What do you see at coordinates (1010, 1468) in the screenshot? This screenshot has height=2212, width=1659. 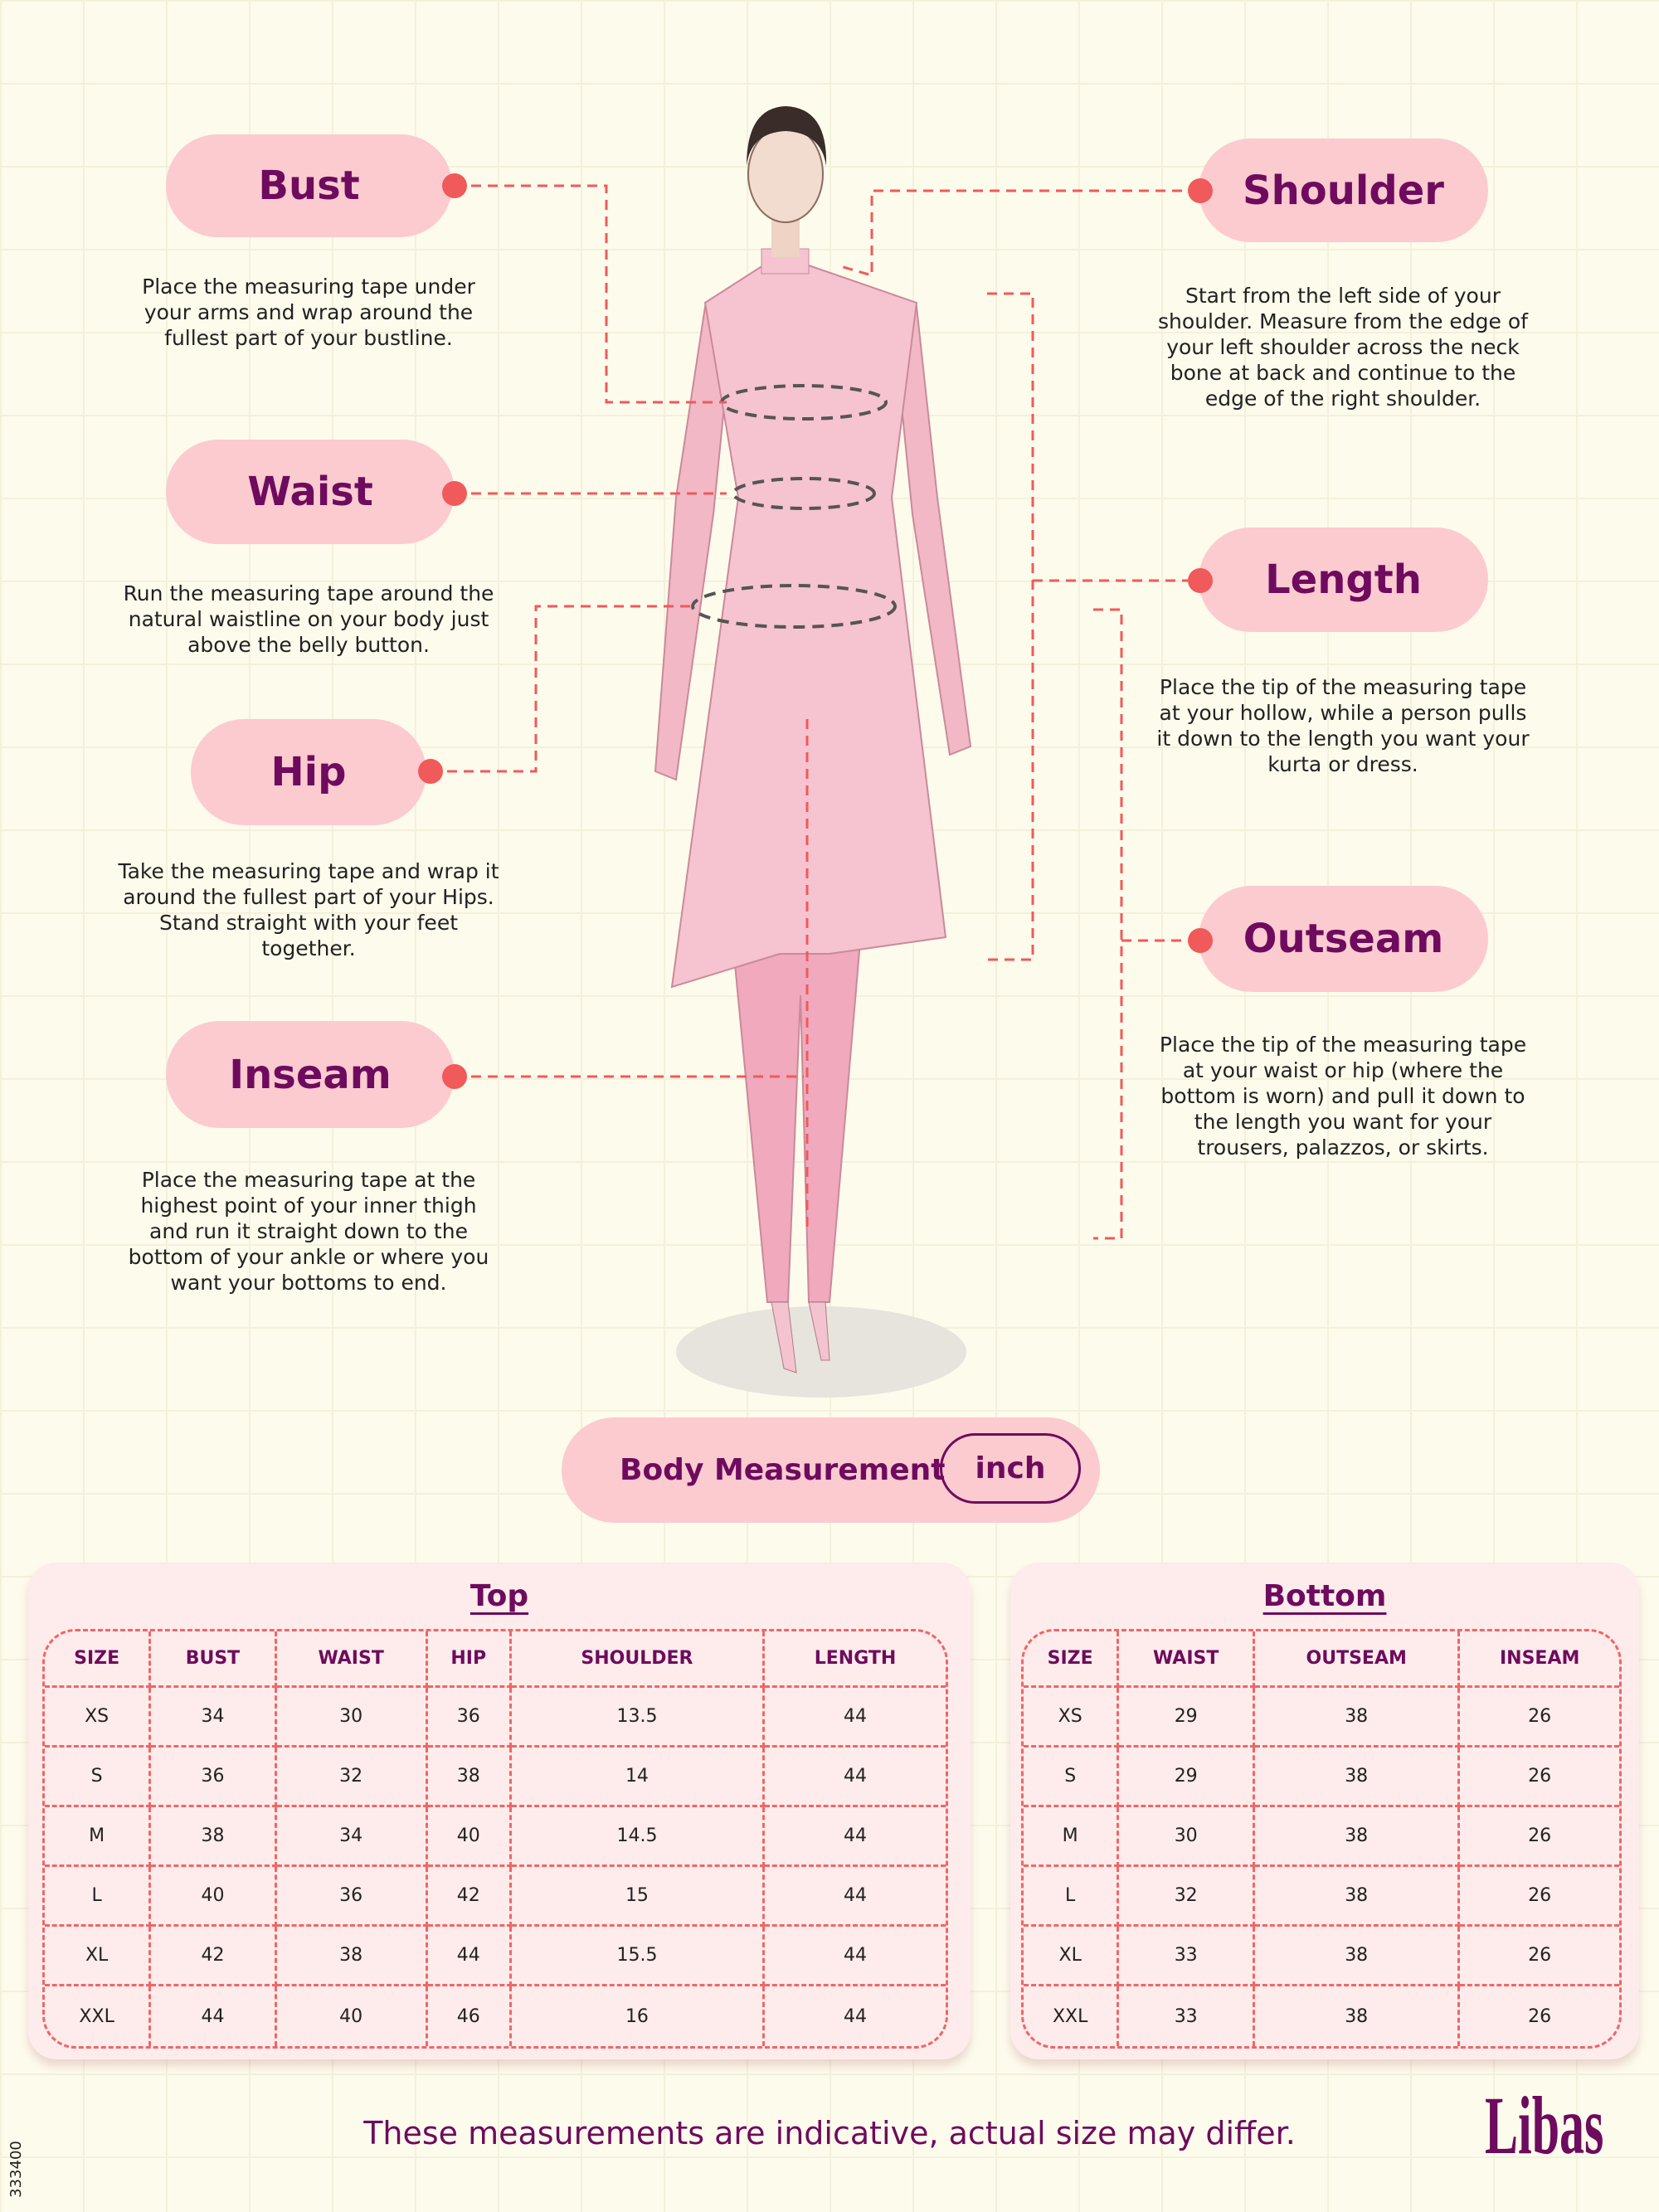 I see `unit-inch-button: inch` at bounding box center [1010, 1468].